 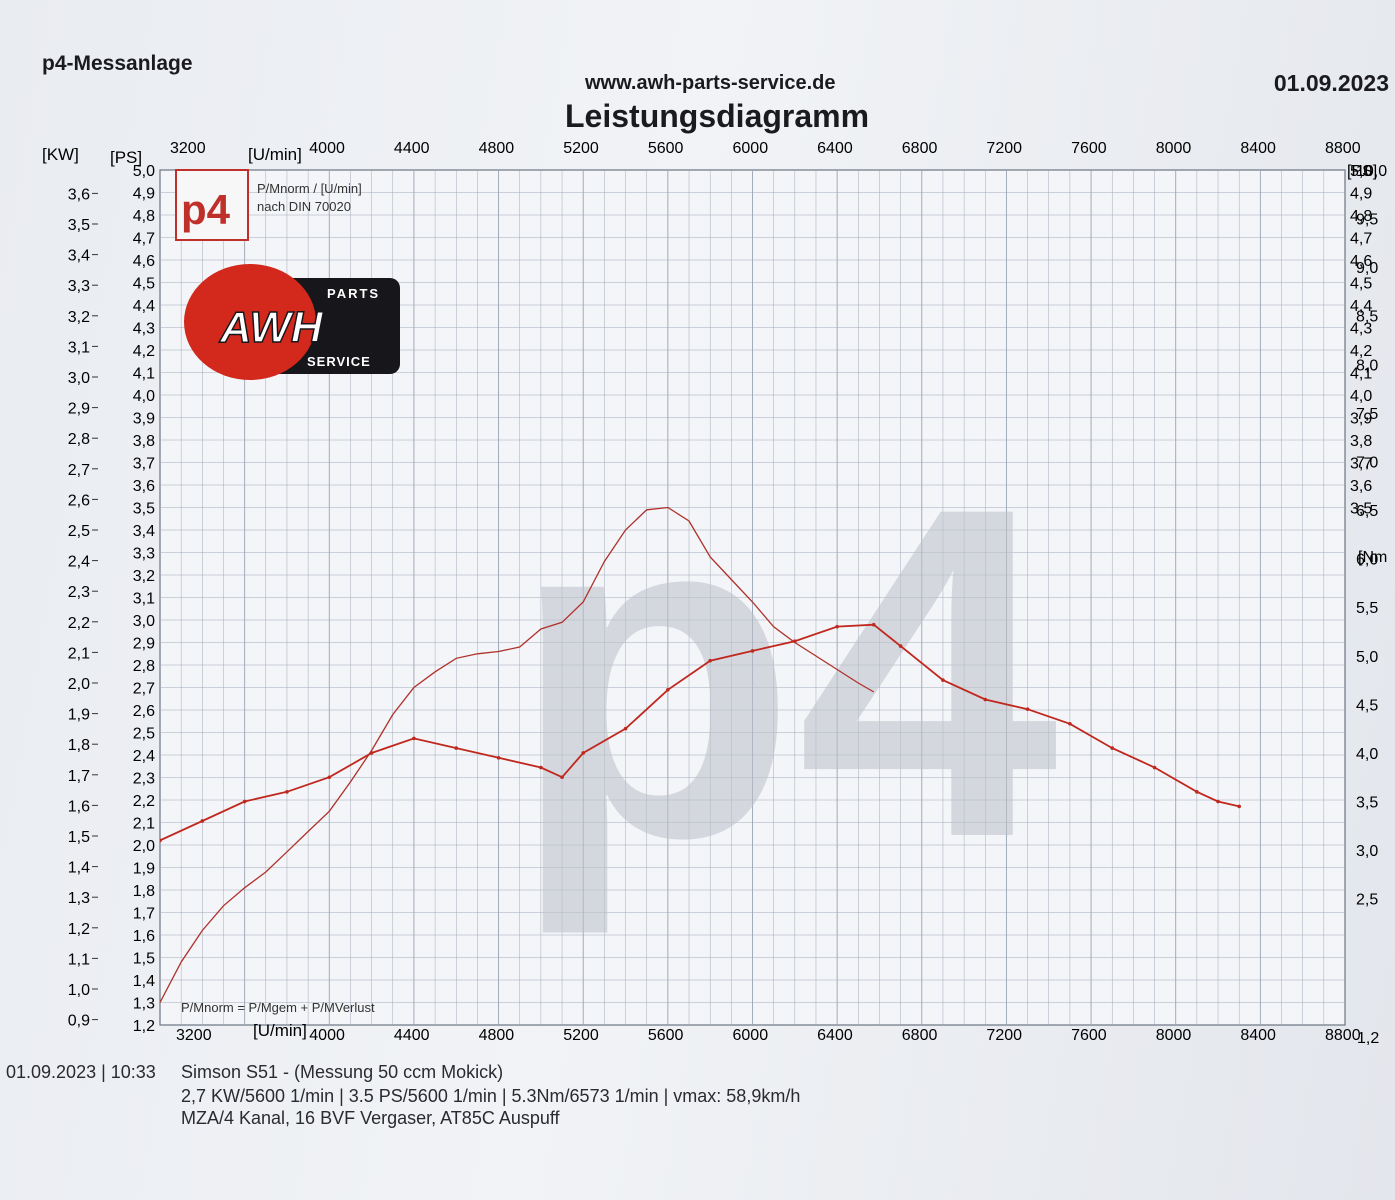 What do you see at coordinates (144, 419) in the screenshot?
I see `ps-tick-label: 3,9` at bounding box center [144, 419].